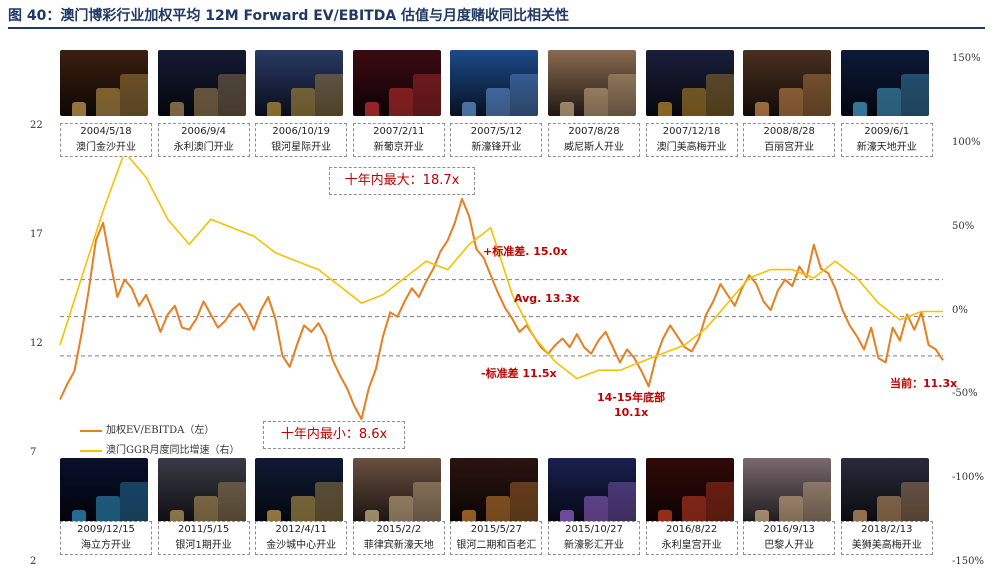  I want to click on photo-bottom-card: 2016/8/22 永利皇宫开业, so click(691, 506).